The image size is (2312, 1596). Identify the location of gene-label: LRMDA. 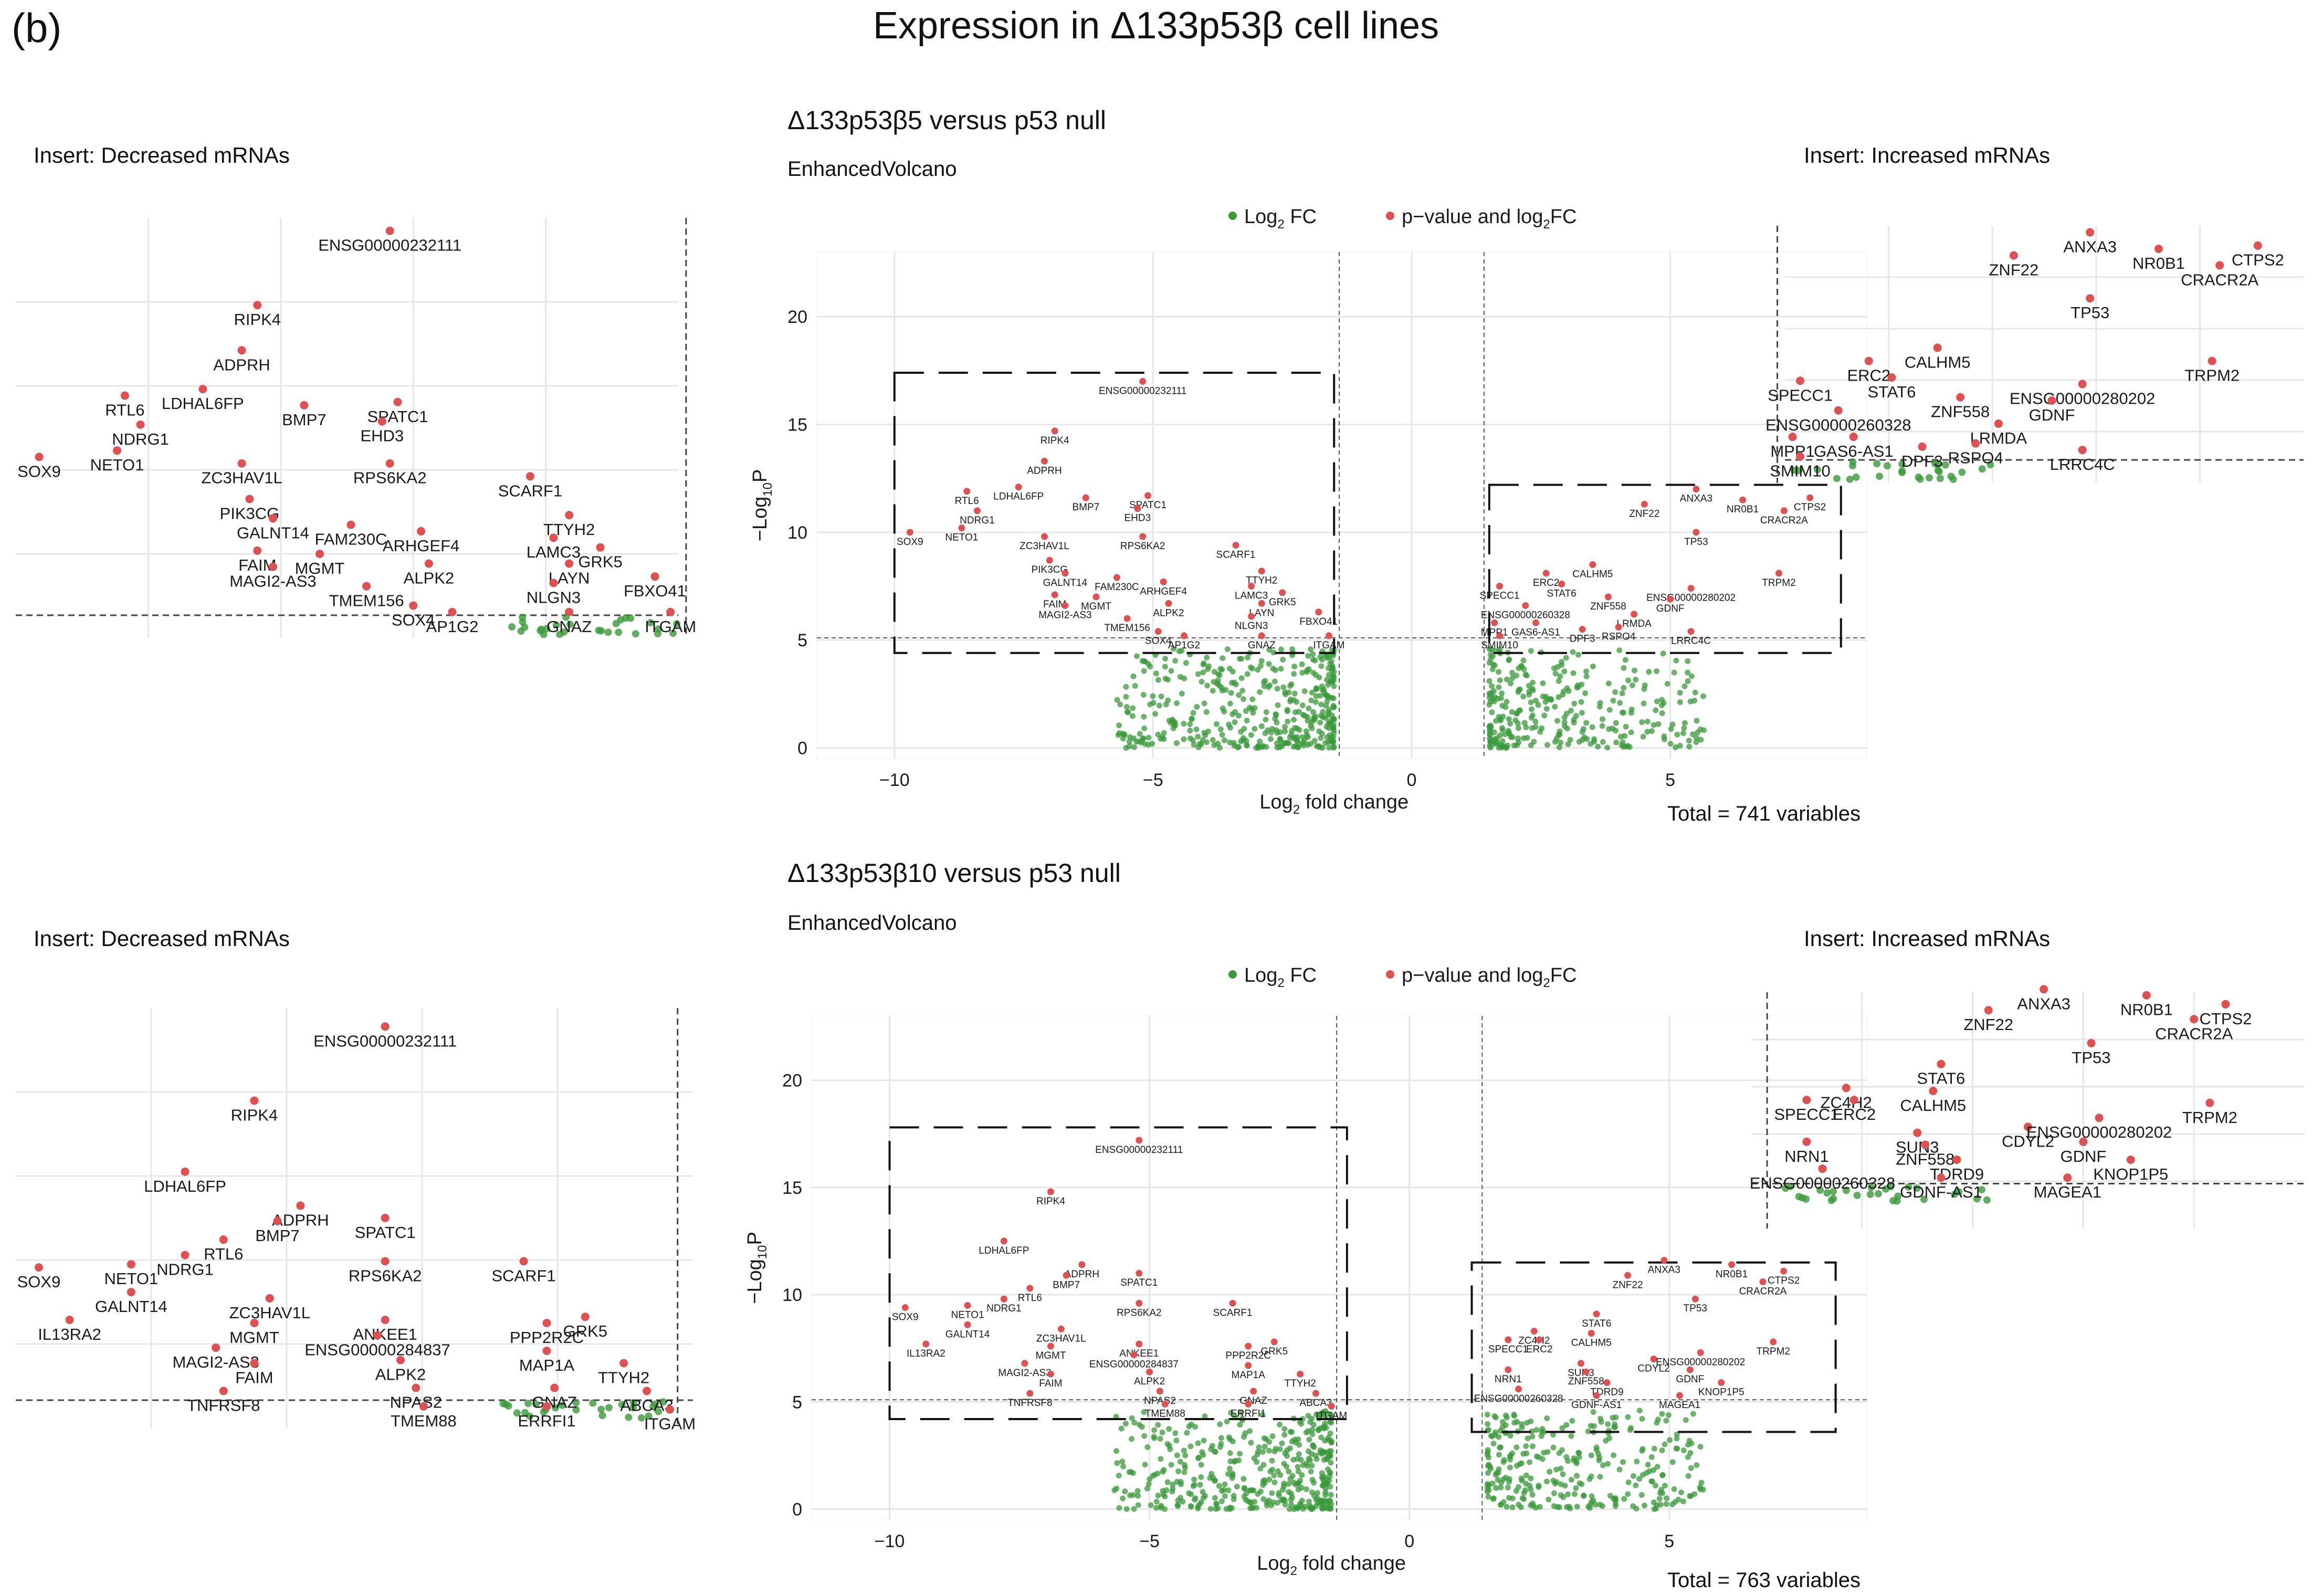
(1634, 623).